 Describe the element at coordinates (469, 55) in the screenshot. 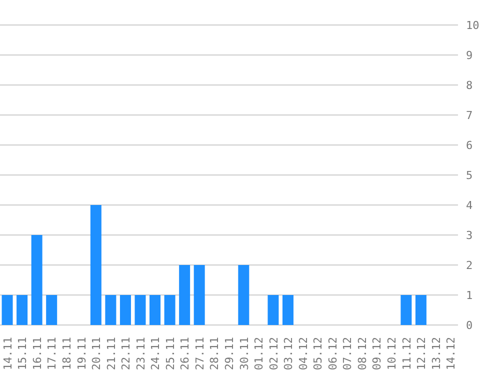

I see `y-tick-label: 9` at that location.